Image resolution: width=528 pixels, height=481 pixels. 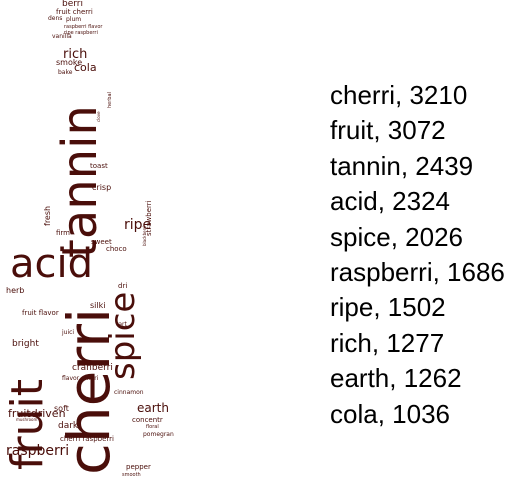 I want to click on cloud-word-cola: cola, so click(x=85, y=67).